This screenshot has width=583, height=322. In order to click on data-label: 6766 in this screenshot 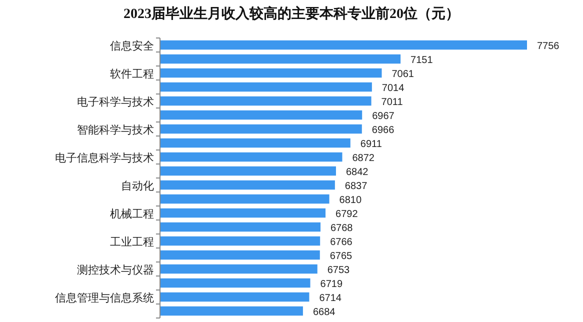, I will do `click(341, 242)`.